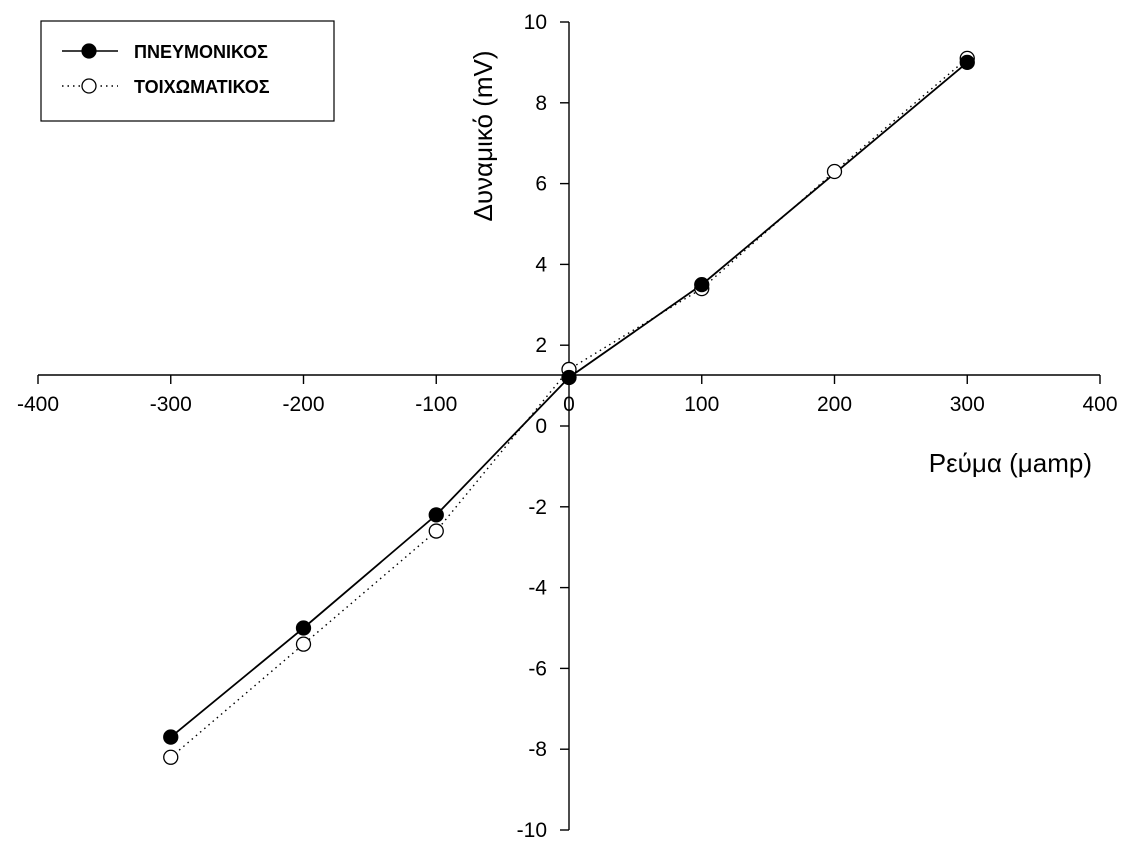 This screenshot has height=841, width=1128. I want to click on y-tick-label: -8, so click(537, 749).